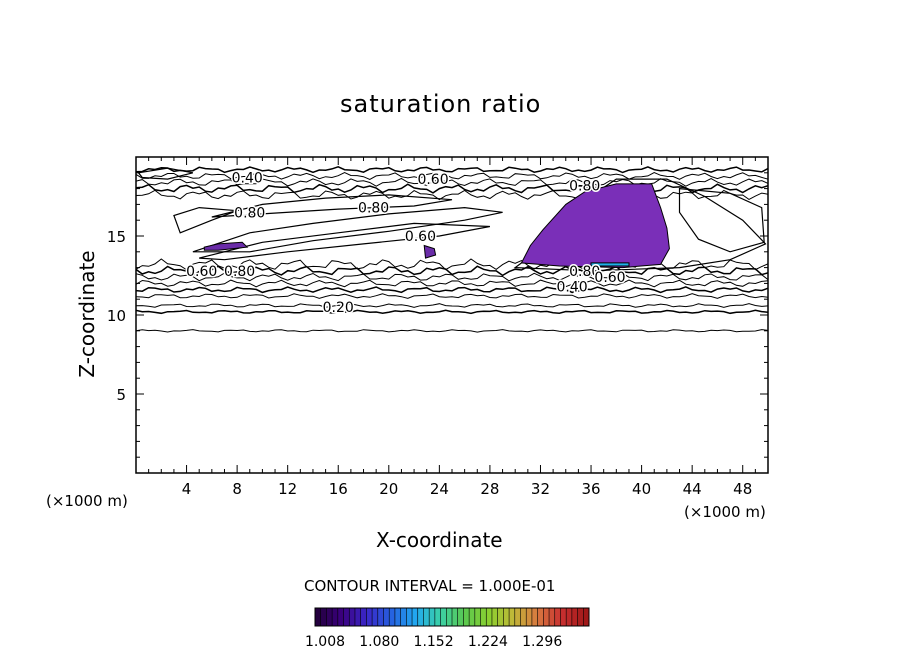 This screenshot has height=654, width=904. I want to click on colorbar-tick-label: 1.080, so click(379, 642).